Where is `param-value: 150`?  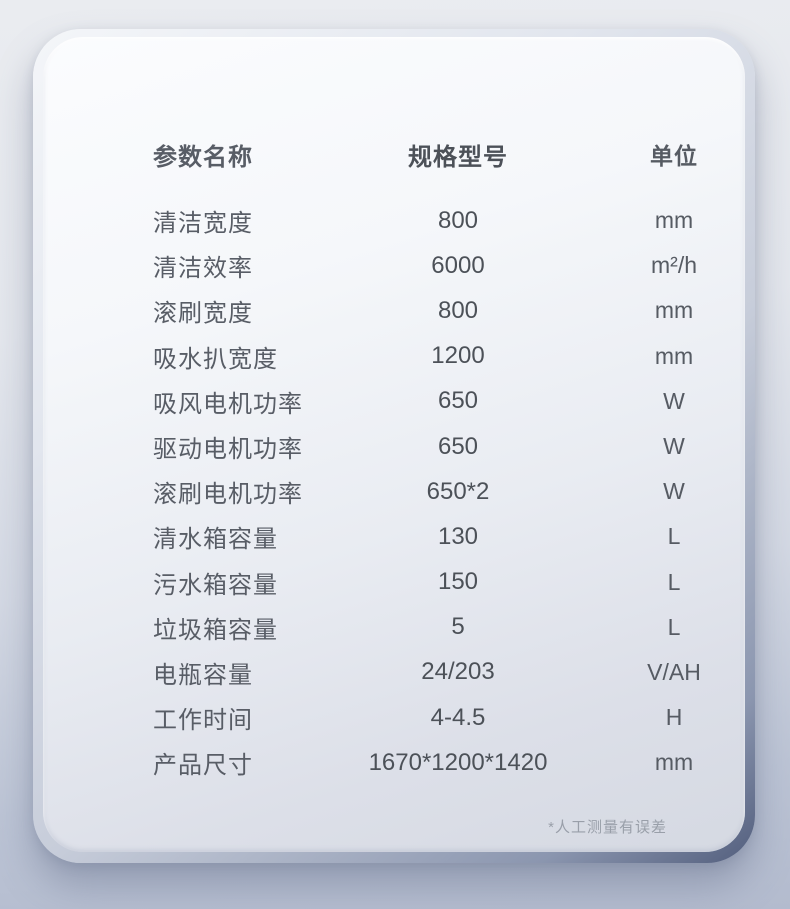 param-value: 150 is located at coordinates (458, 582).